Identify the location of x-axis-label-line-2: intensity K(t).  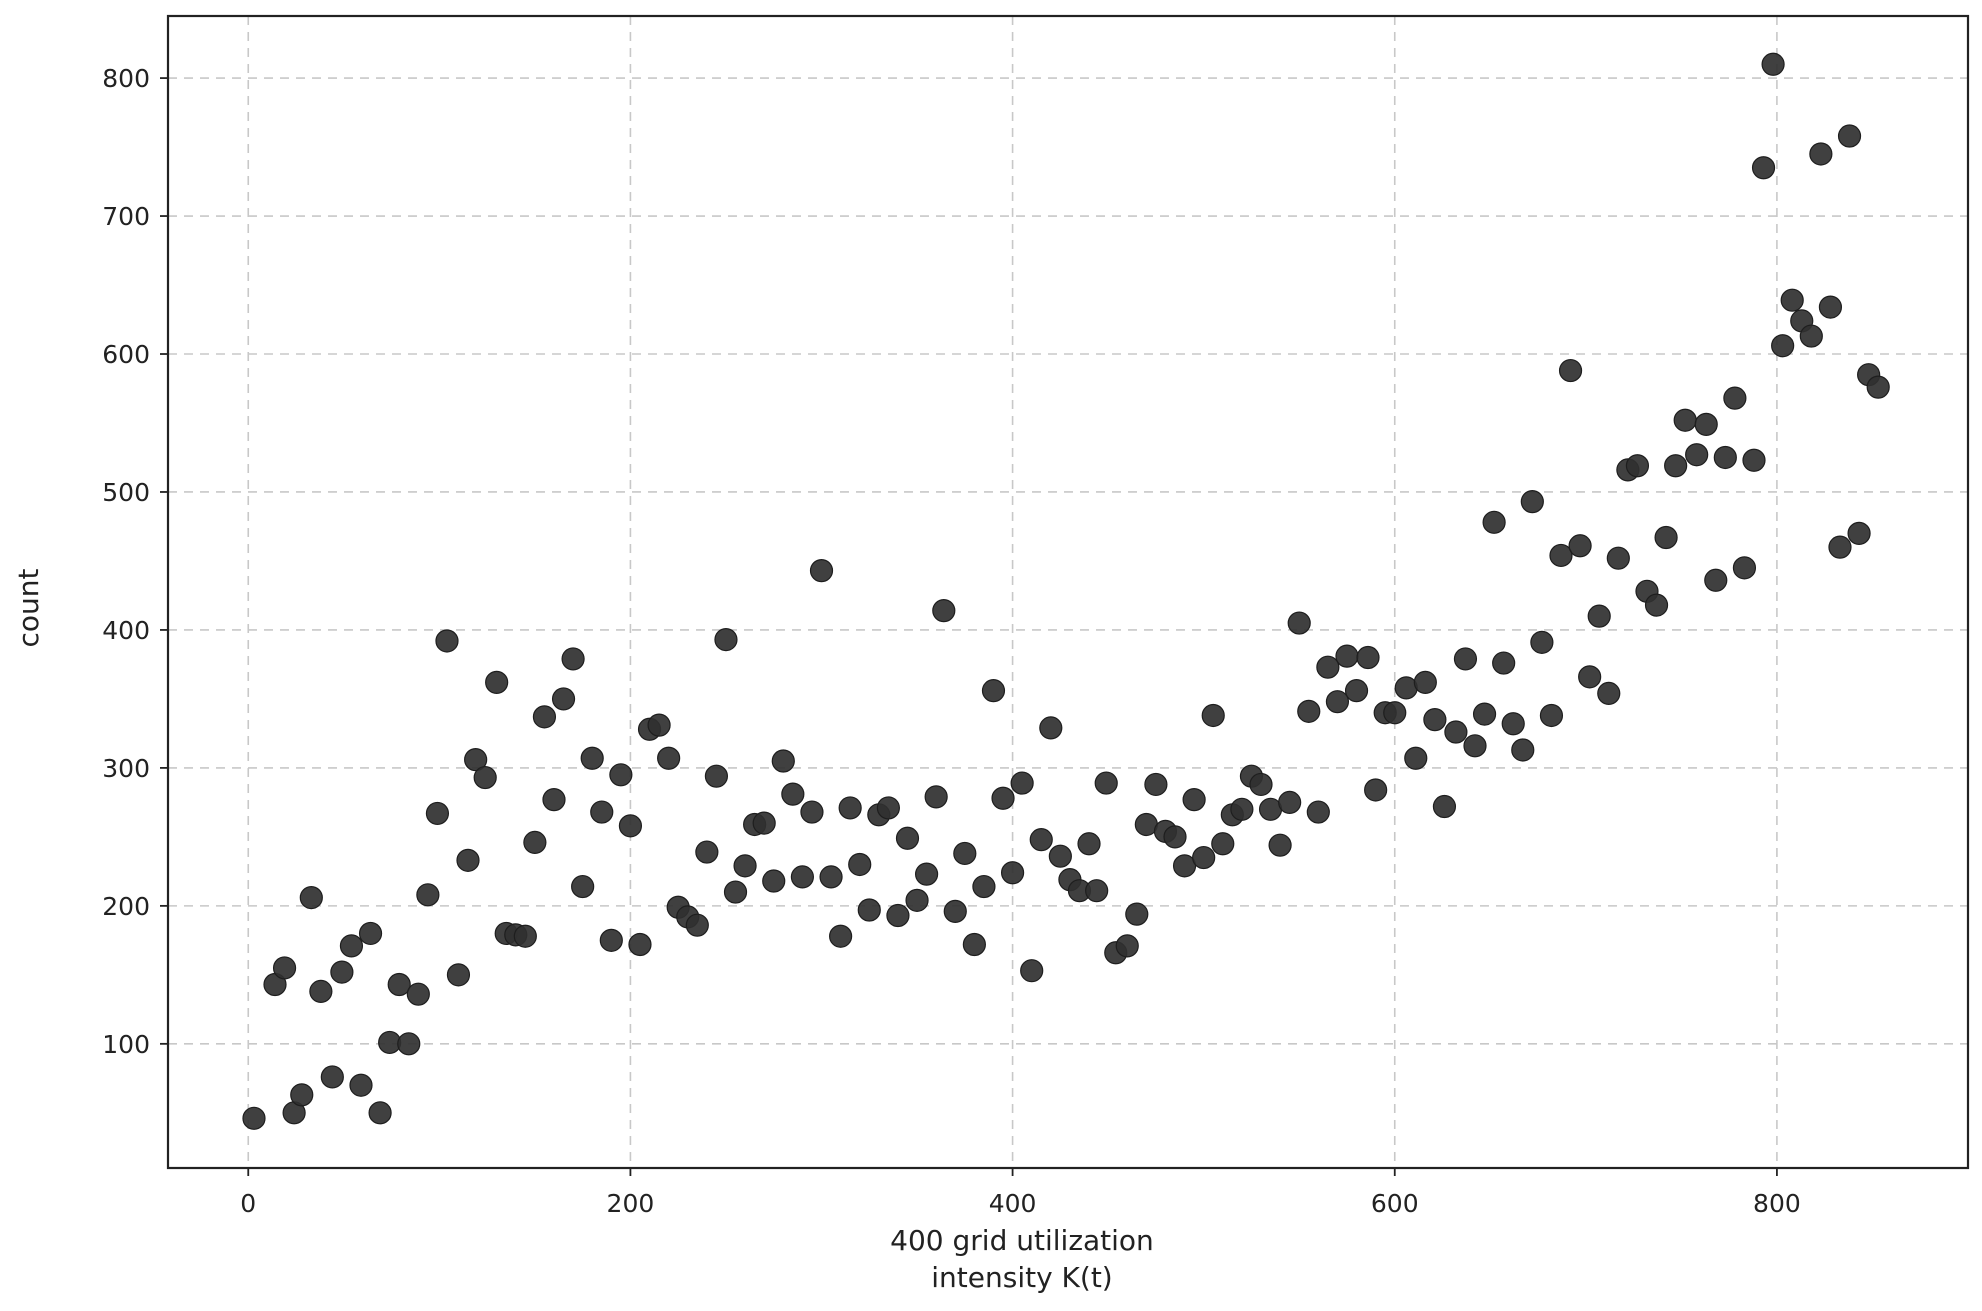
(1021, 1277).